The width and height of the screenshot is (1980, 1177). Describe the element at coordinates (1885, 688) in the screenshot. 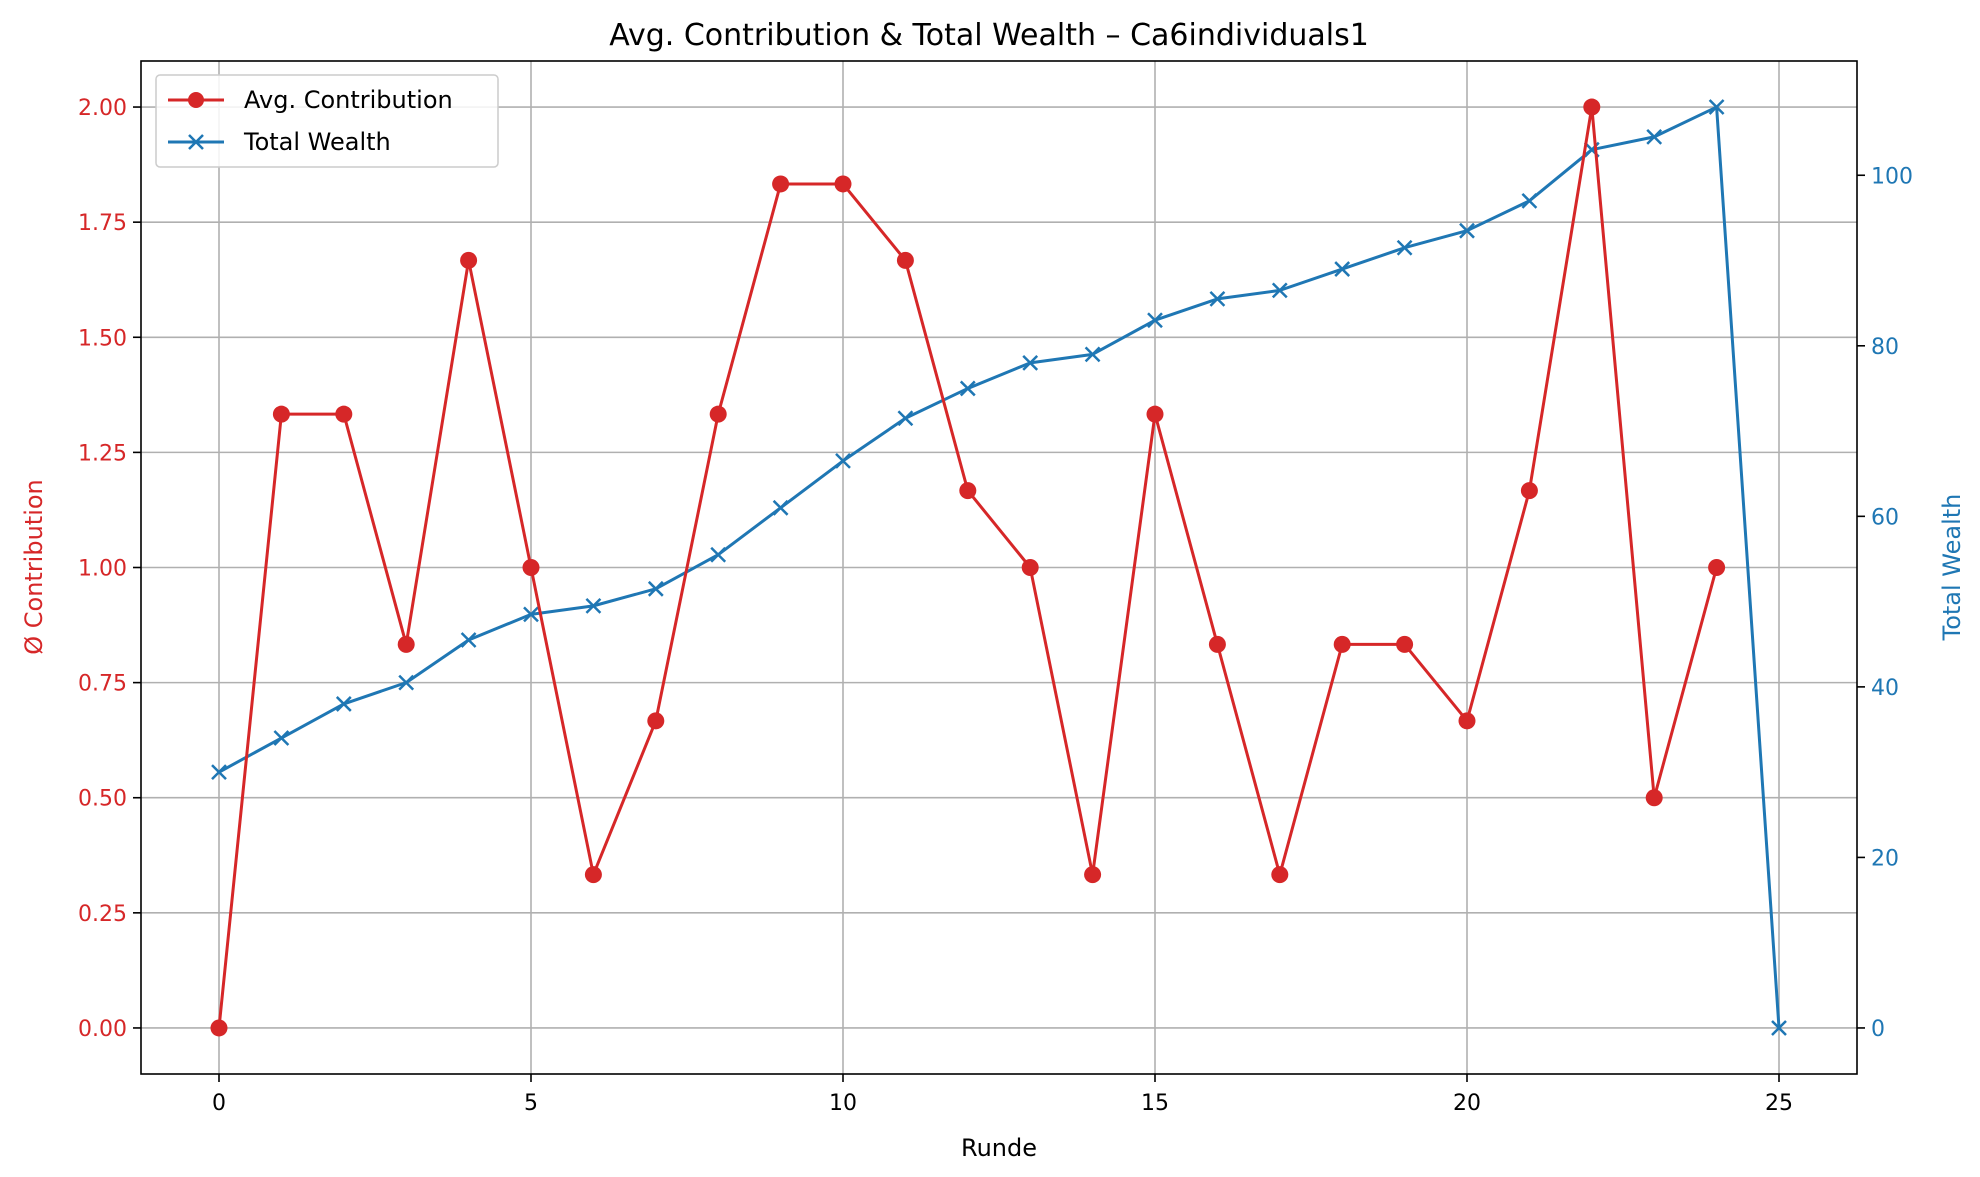

I see `y-right-tick-label: 40` at that location.